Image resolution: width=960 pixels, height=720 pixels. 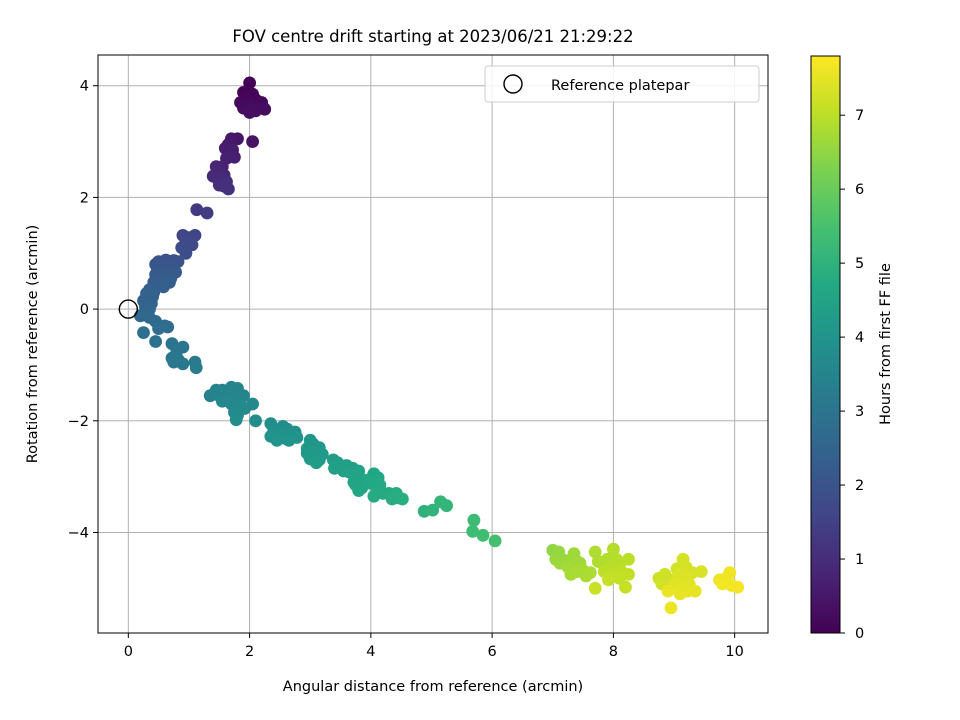 I want to click on x-tick-label: 4, so click(x=370, y=652).